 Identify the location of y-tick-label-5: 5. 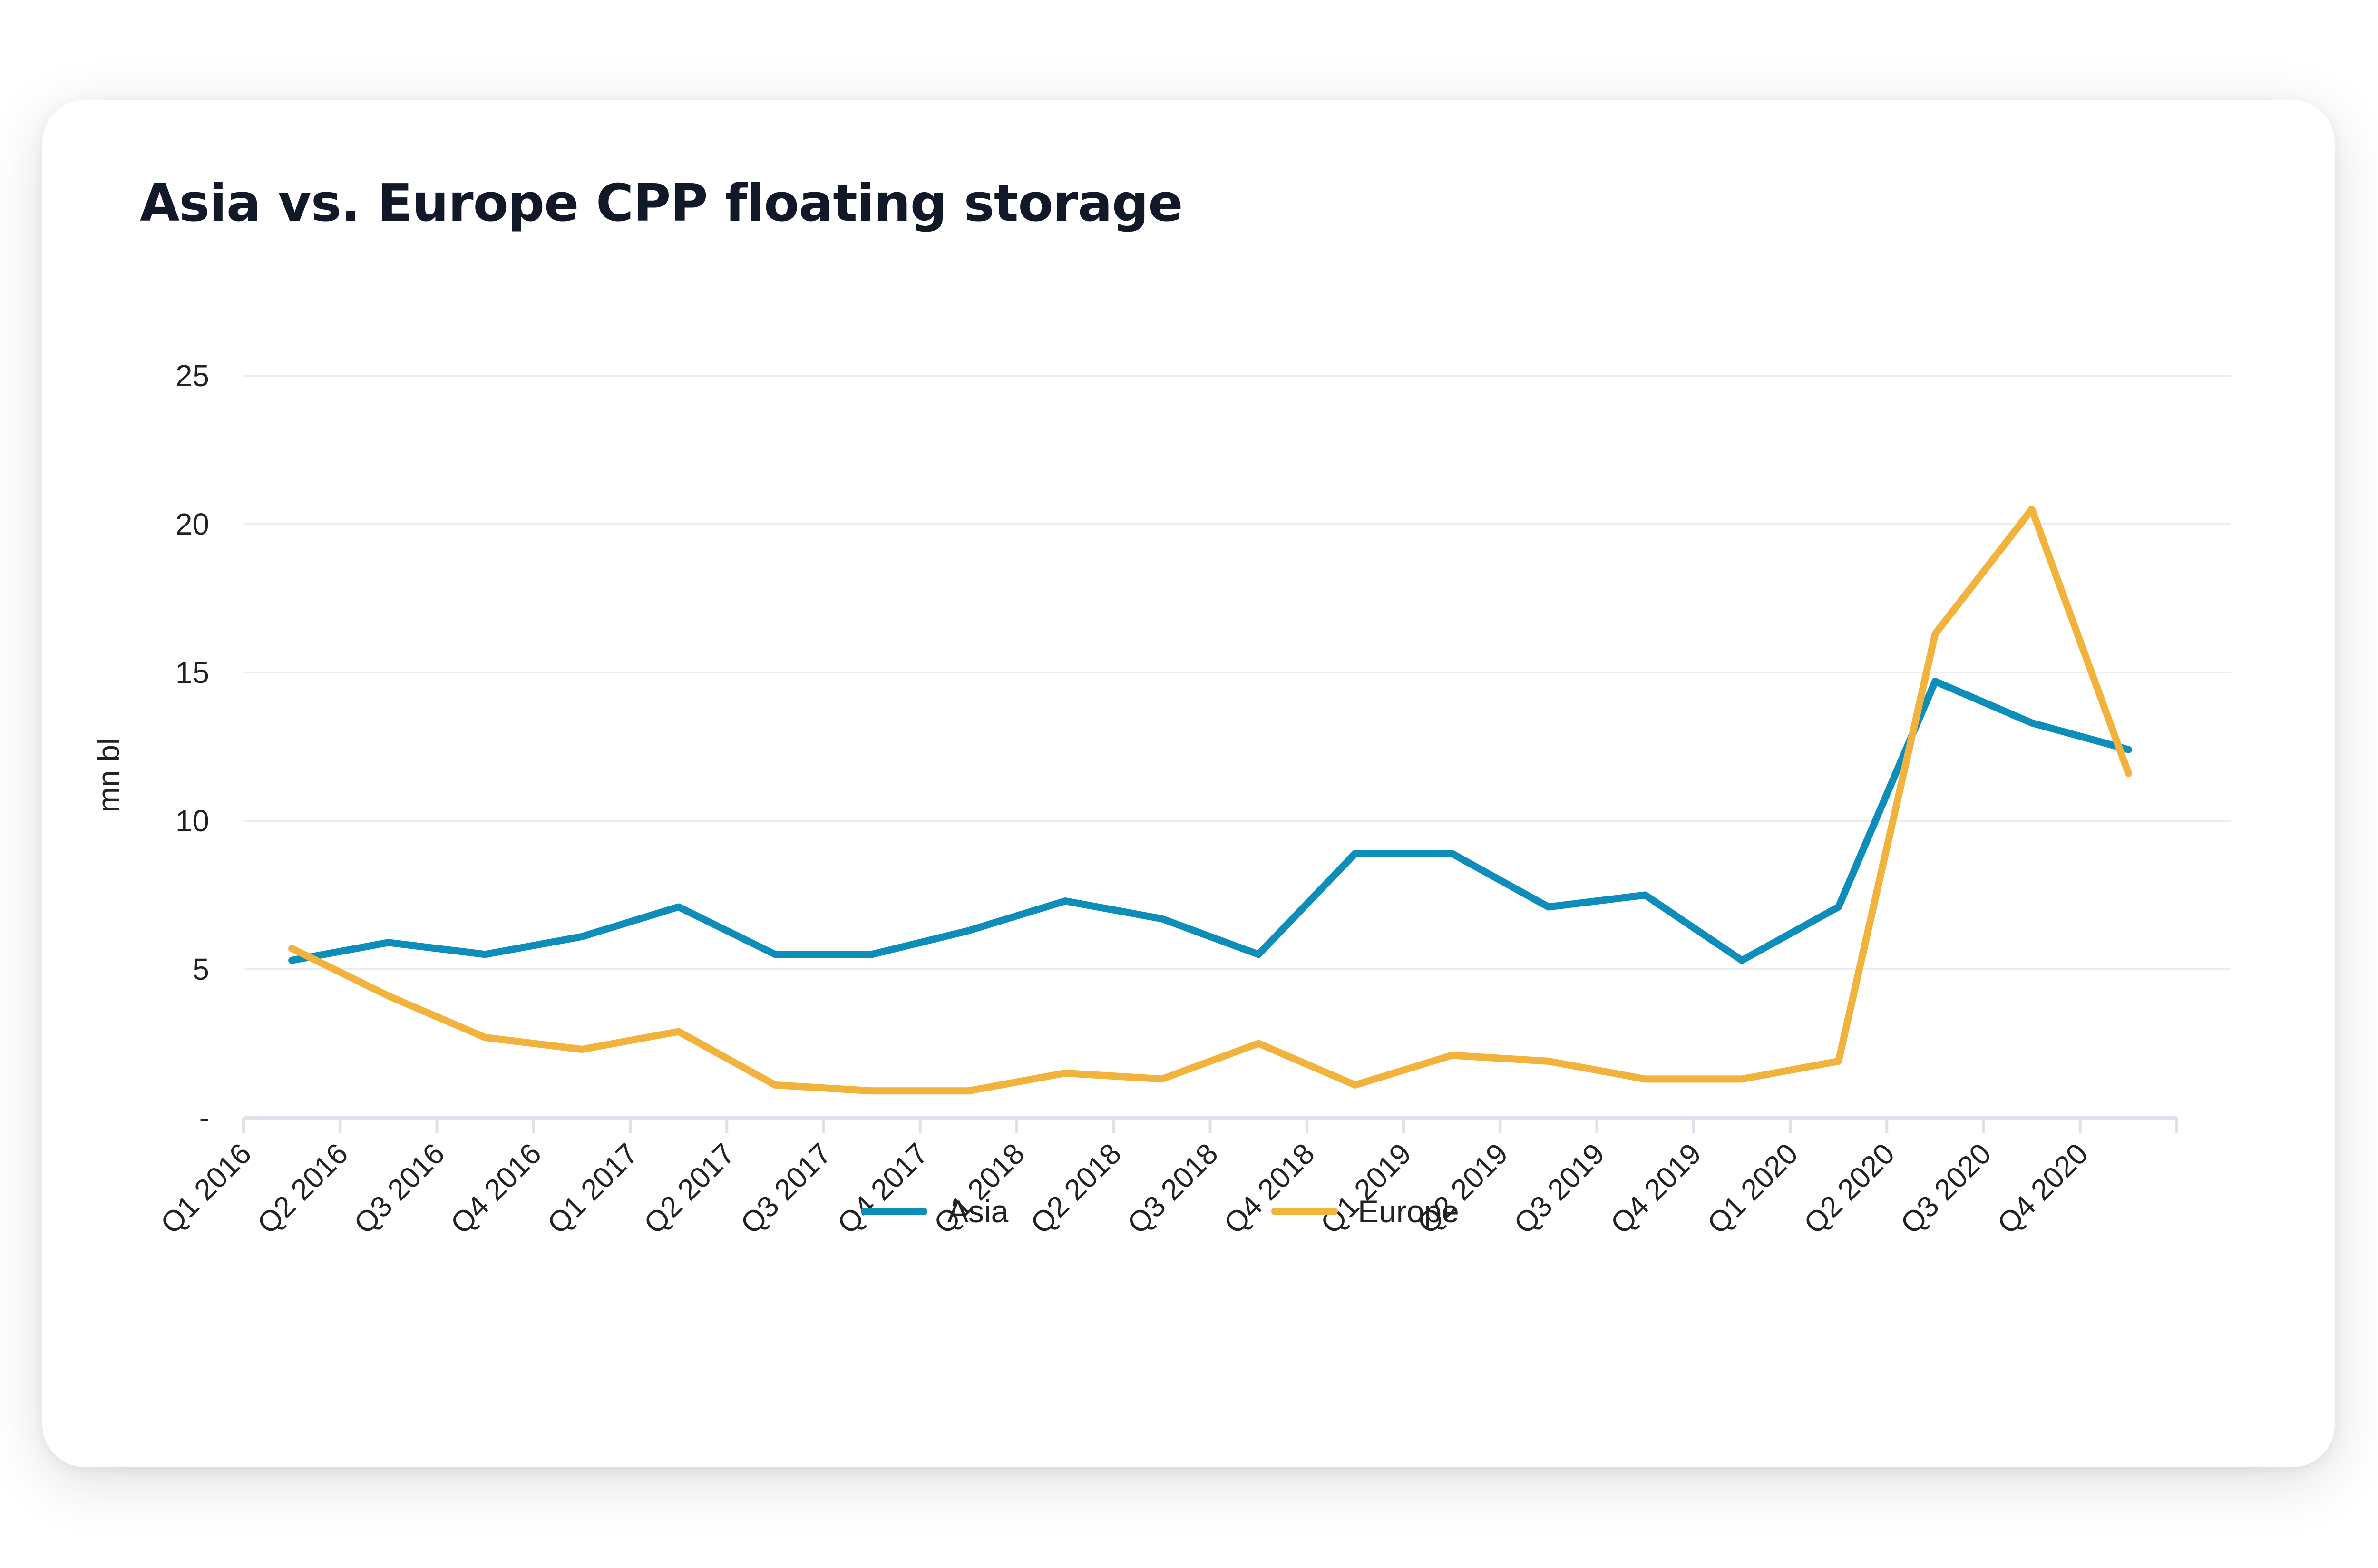
(200, 969).